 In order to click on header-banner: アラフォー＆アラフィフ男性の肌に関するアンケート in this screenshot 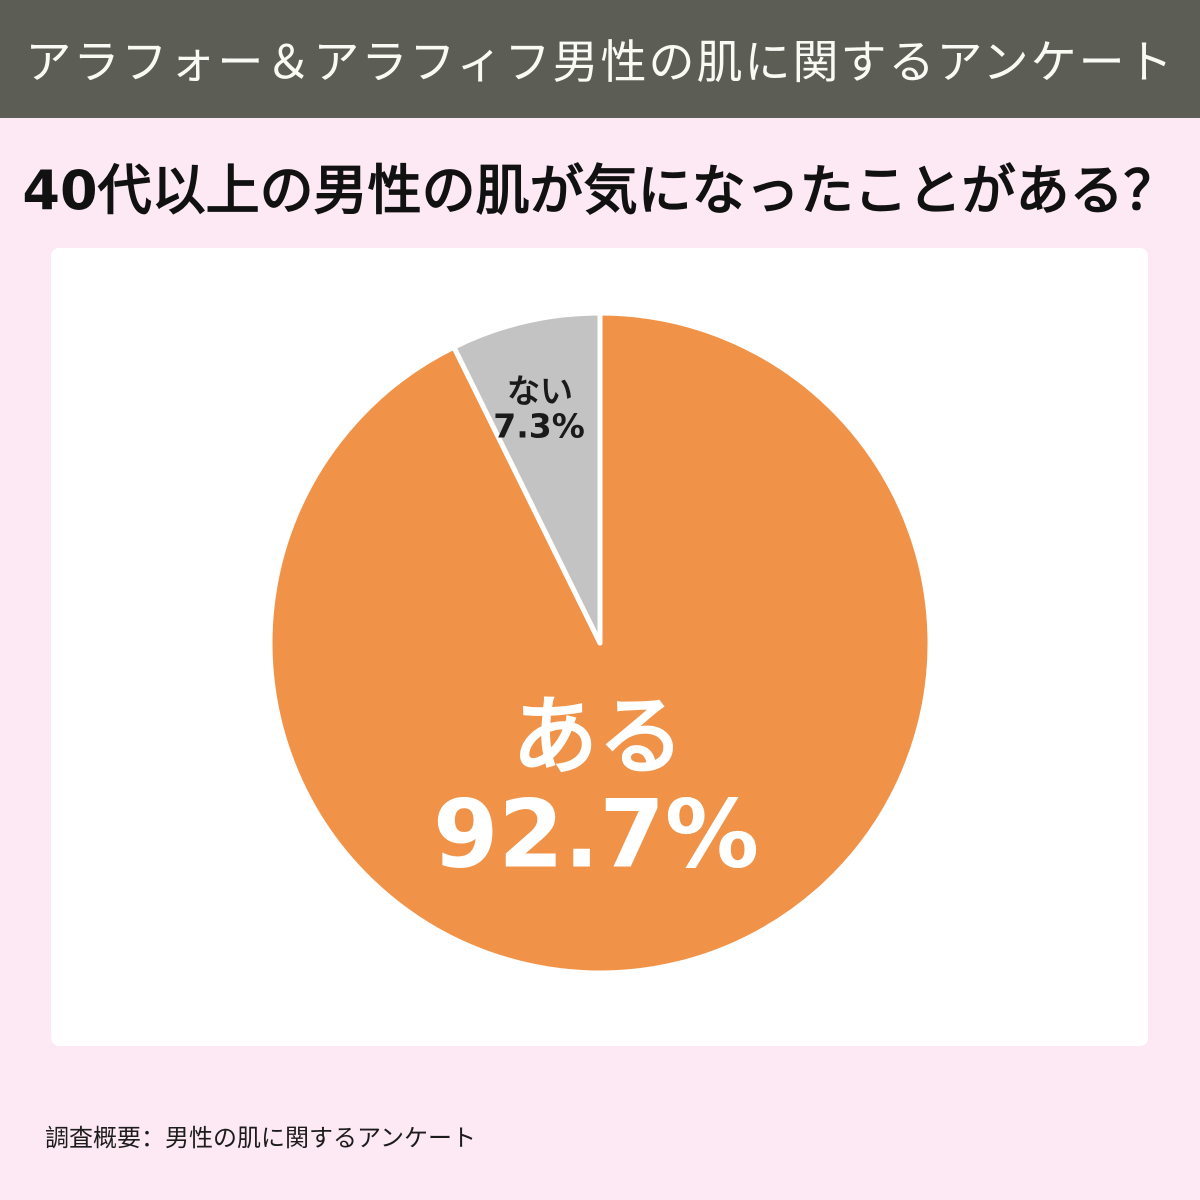, I will do `click(600, 59)`.